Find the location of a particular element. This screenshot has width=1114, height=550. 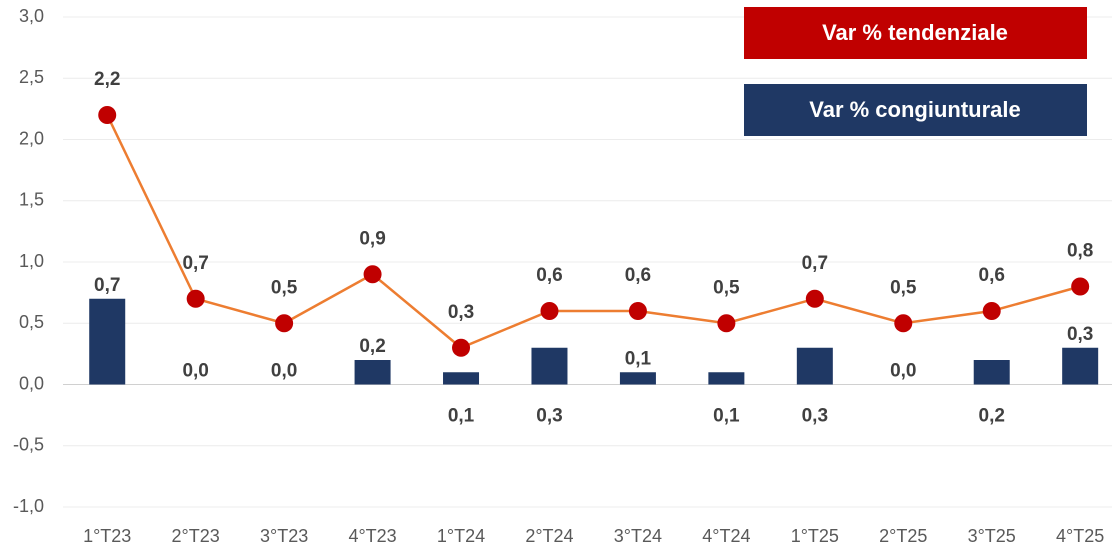

x-tick-label: 2°T25 is located at coordinates (903, 536).